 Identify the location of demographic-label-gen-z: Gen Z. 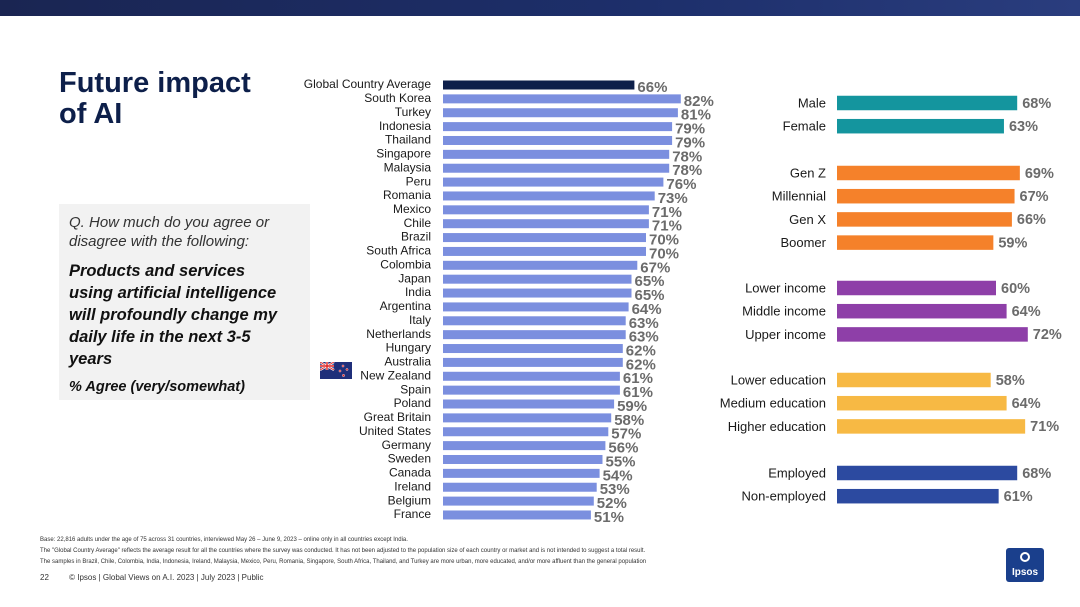
(808, 172).